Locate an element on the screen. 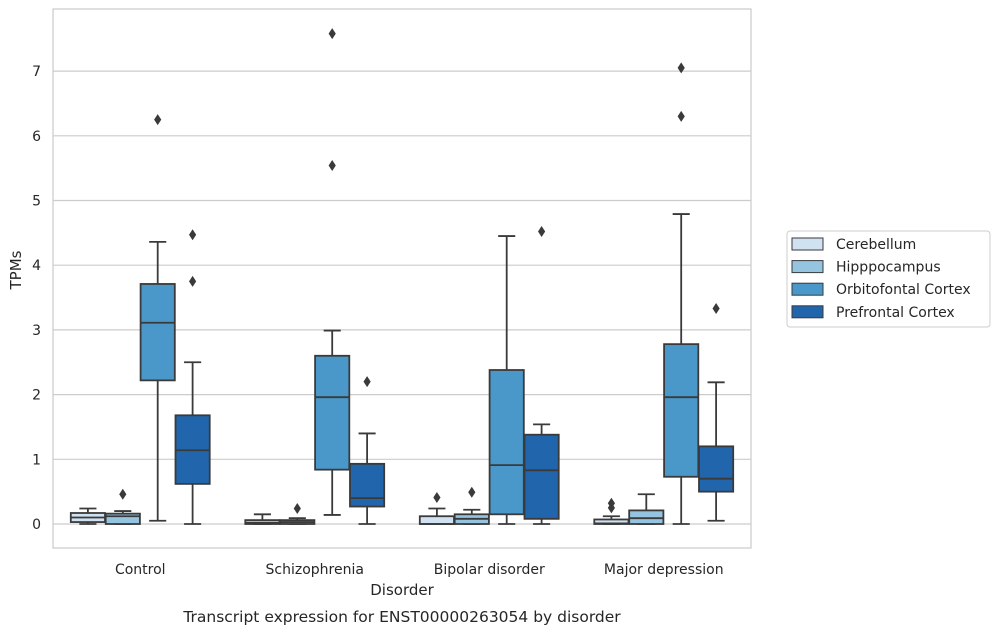 This screenshot has height=634, width=999. y-tick-label: 7 is located at coordinates (36, 72).